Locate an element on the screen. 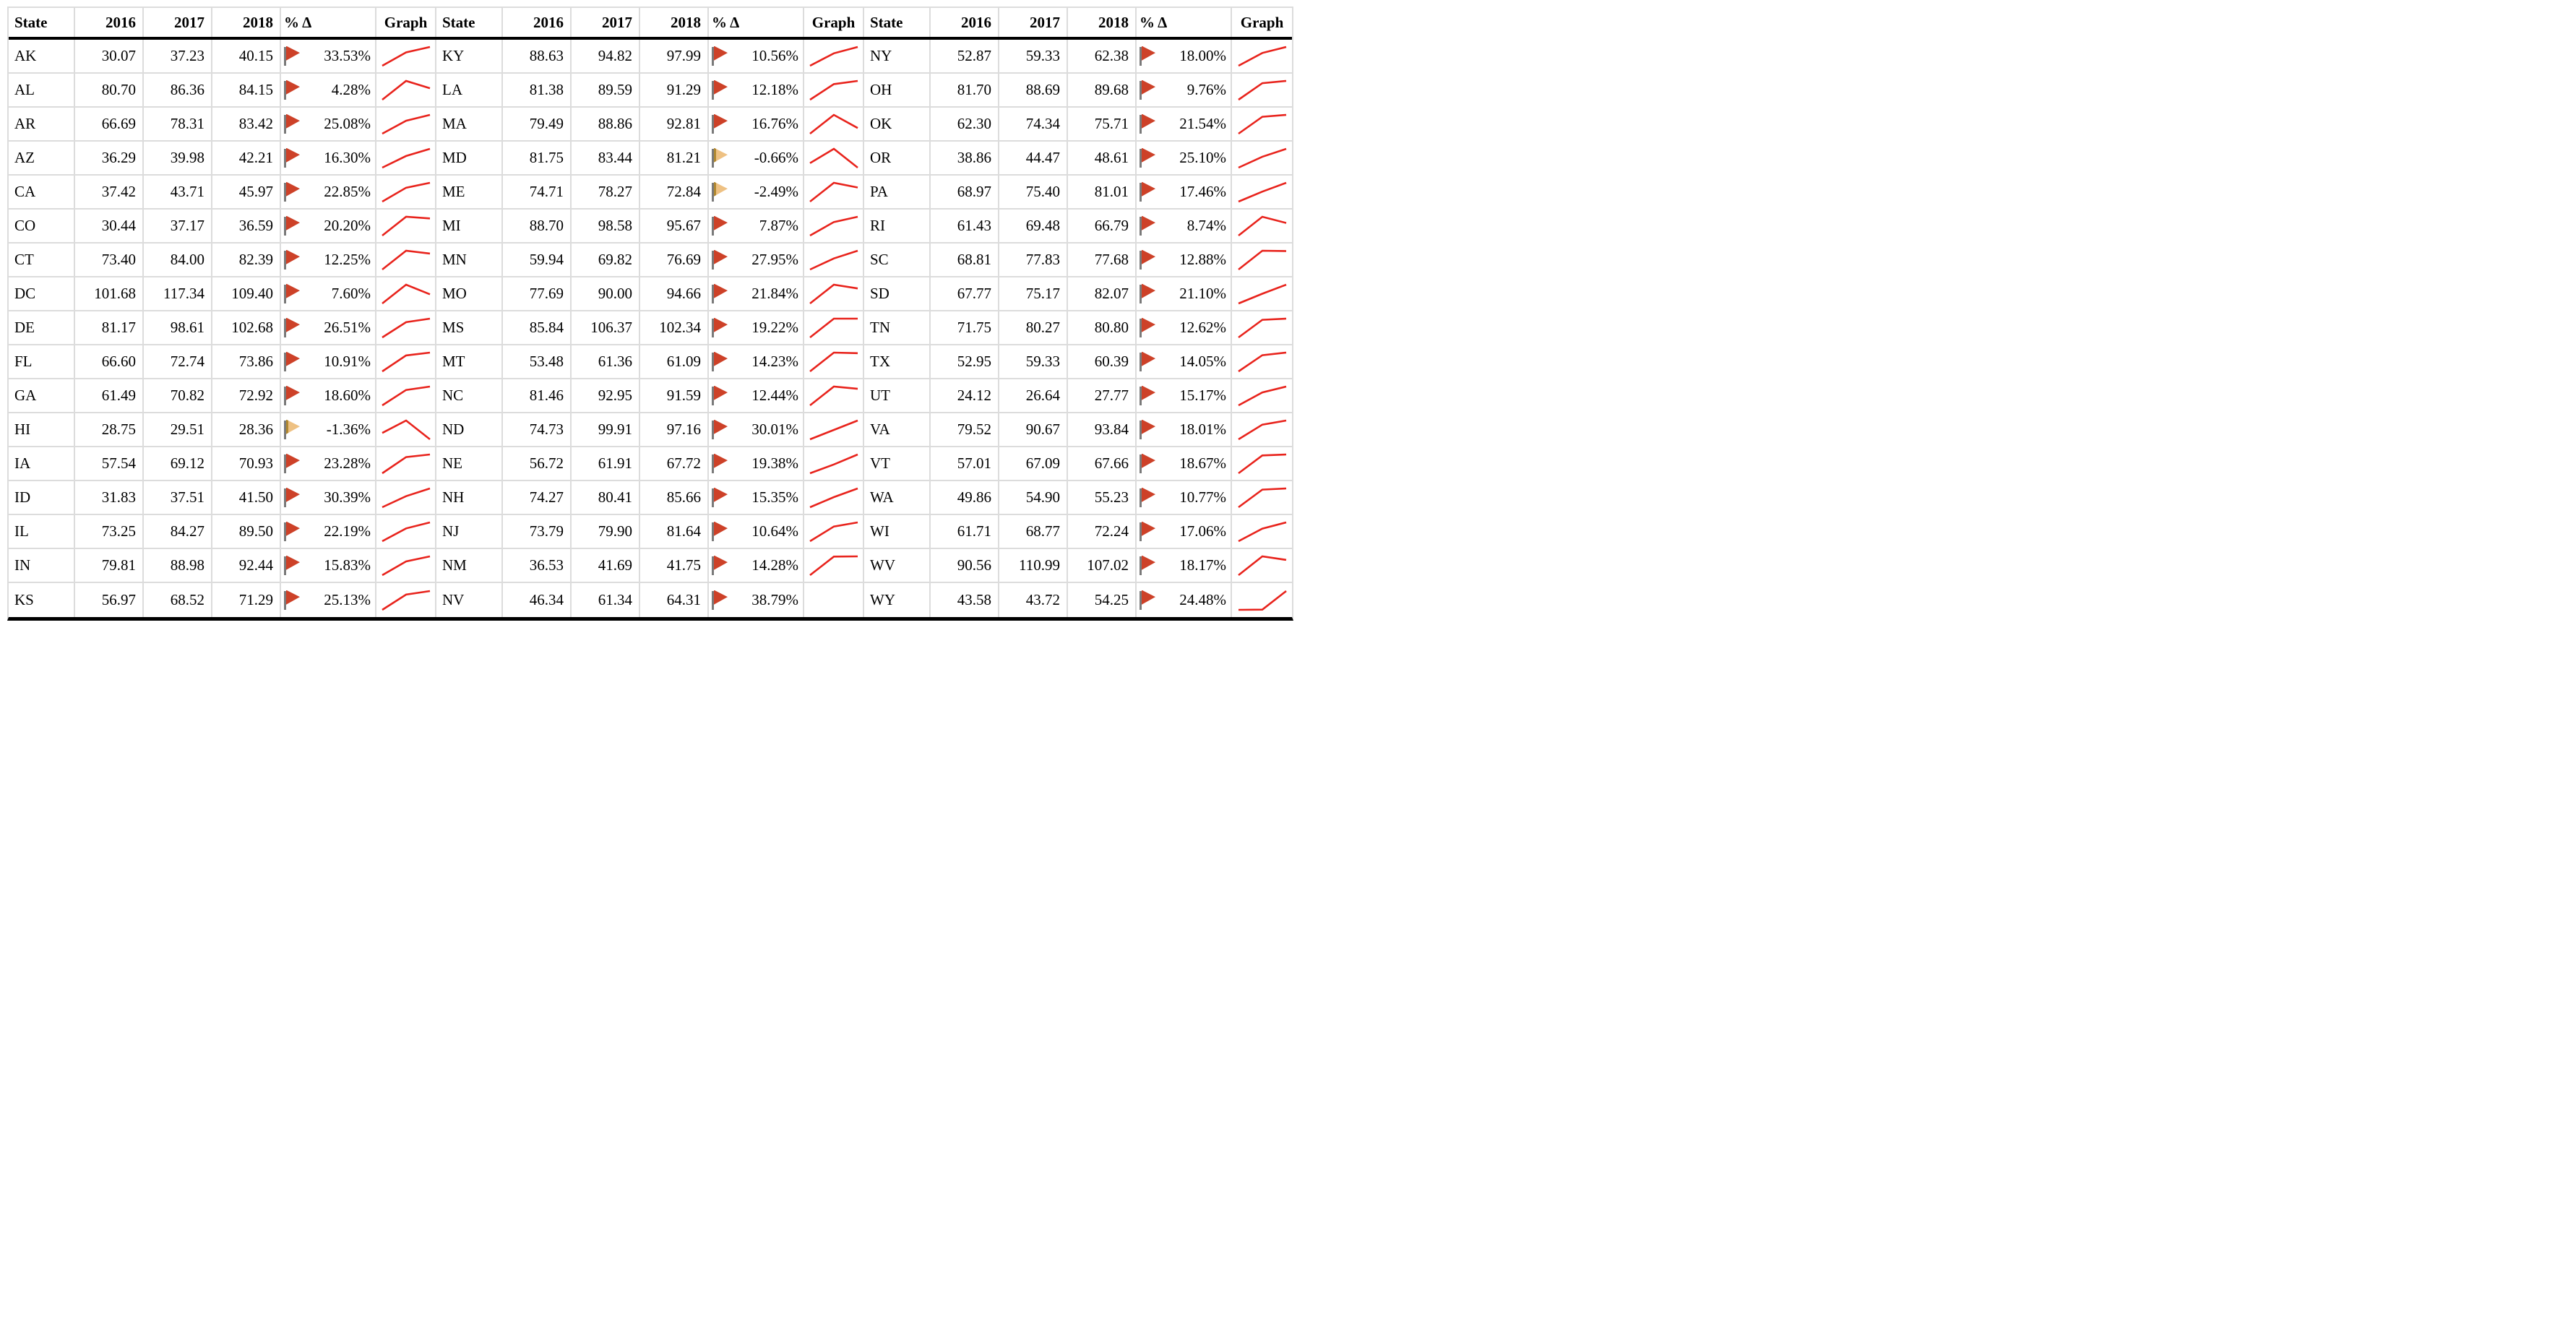 Image resolution: width=2576 pixels, height=1323 pixels. pct-change-cell: 15.17% is located at coordinates (1184, 396).